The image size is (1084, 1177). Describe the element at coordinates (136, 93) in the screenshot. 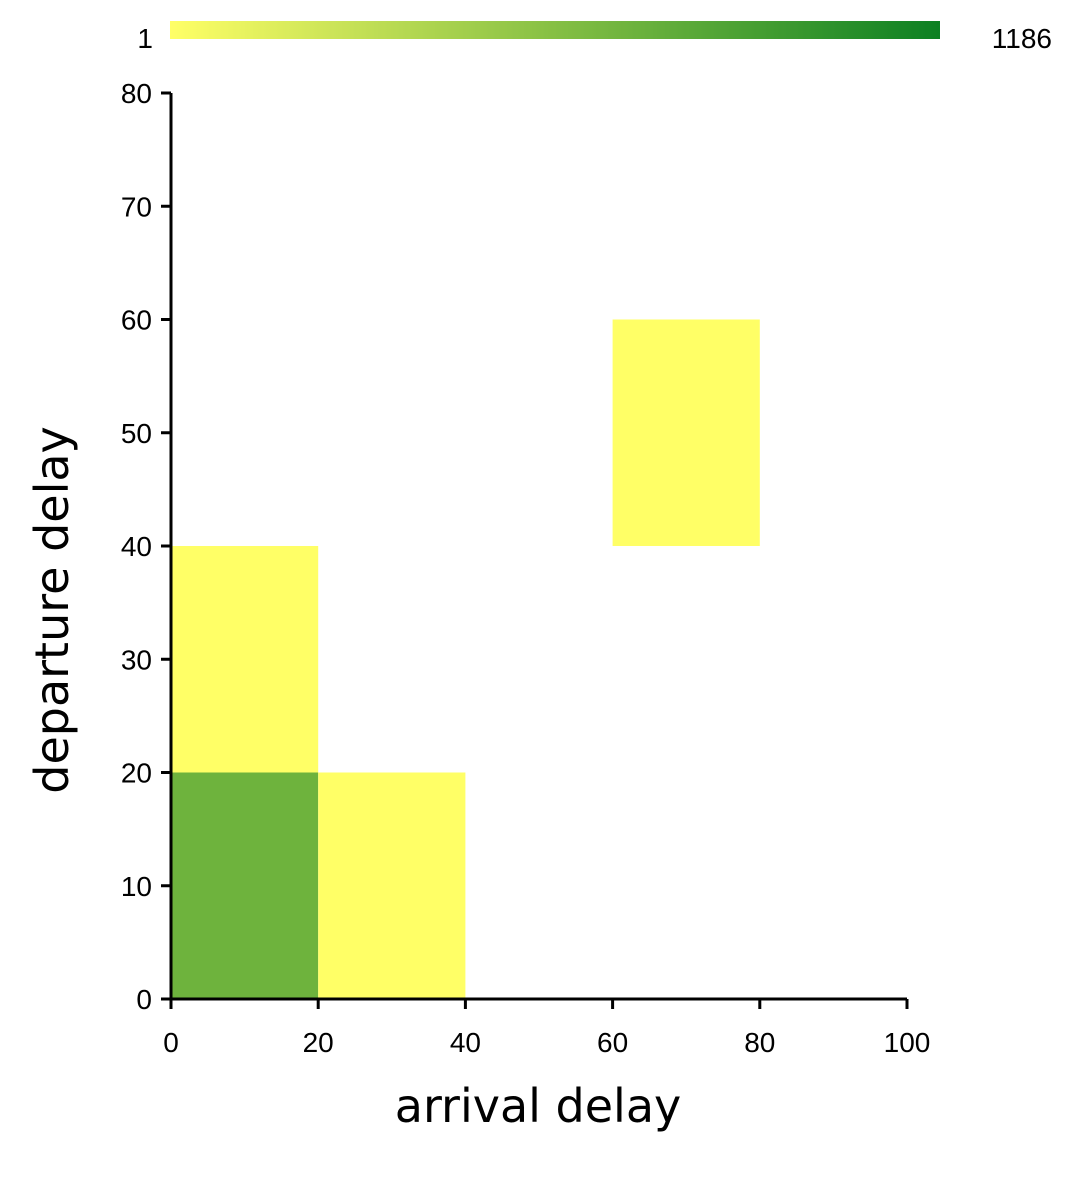

I see `y-tick-label: 80` at that location.